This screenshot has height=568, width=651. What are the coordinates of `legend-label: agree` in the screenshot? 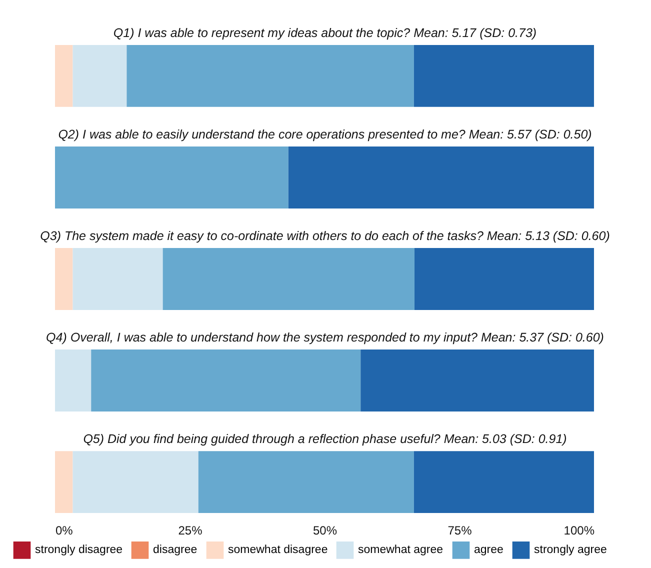 It's located at (489, 550).